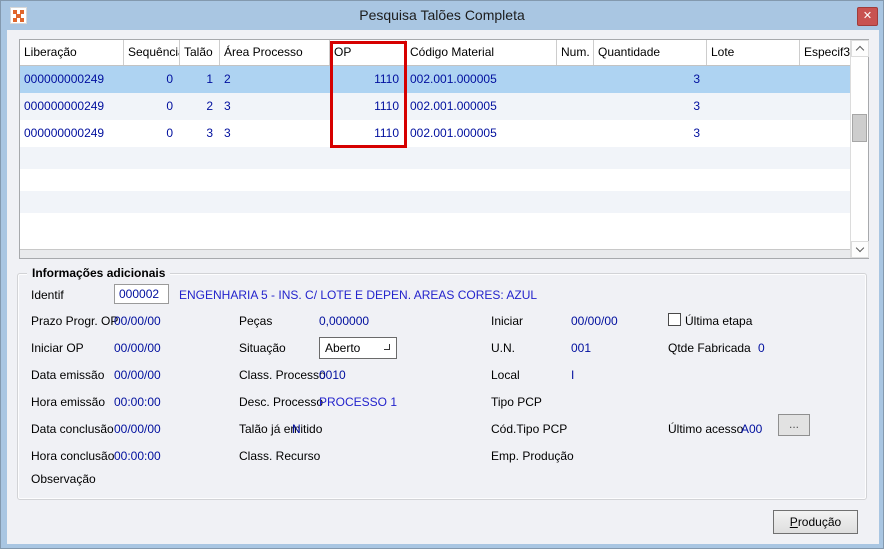 The width and height of the screenshot is (884, 549). What do you see at coordinates (200, 52) in the screenshot?
I see `column-header-talao: Talão` at bounding box center [200, 52].